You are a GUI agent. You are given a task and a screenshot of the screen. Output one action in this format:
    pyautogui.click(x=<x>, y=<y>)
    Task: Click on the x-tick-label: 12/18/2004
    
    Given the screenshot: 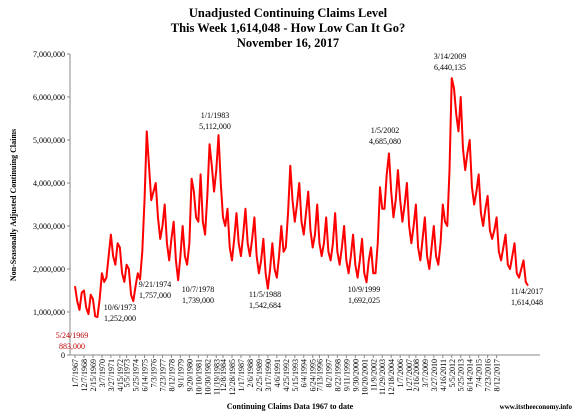 What is the action you would take?
    pyautogui.click(x=391, y=377)
    